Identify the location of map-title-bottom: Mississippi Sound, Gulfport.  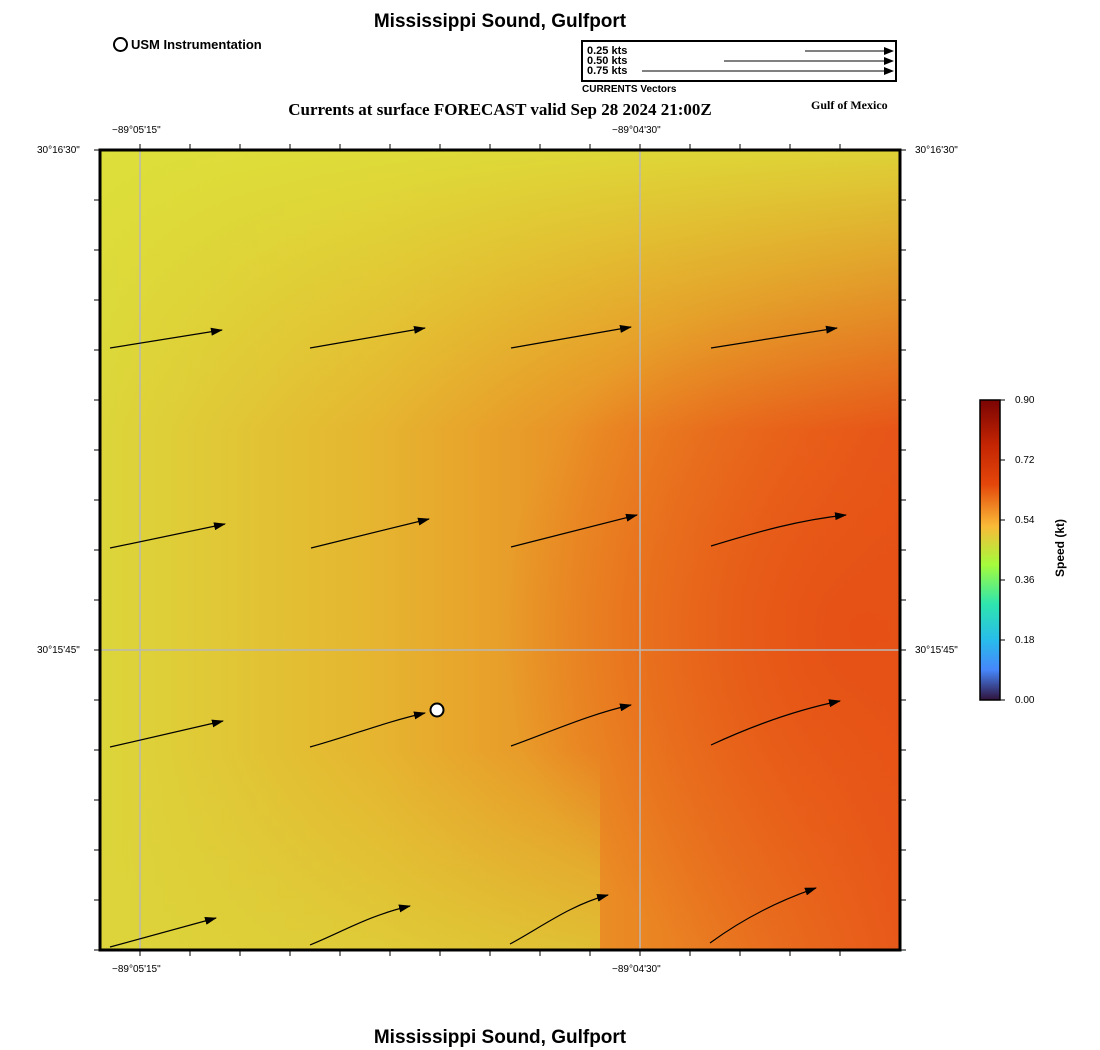
(500, 1037).